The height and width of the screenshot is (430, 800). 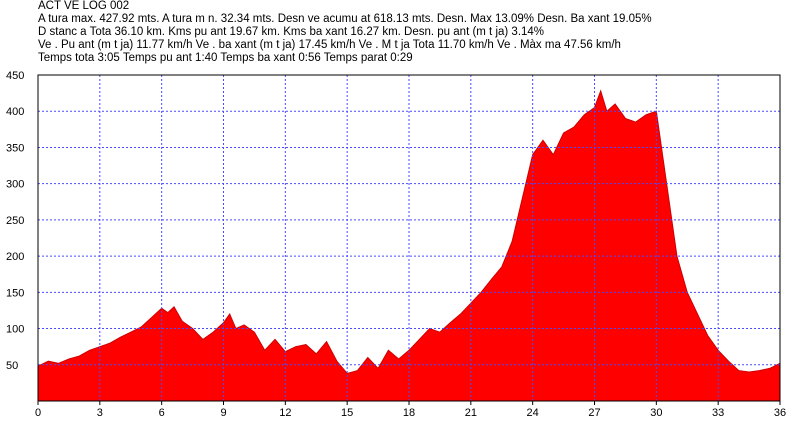 I want to click on x-tick-label: 12, so click(x=285, y=413).